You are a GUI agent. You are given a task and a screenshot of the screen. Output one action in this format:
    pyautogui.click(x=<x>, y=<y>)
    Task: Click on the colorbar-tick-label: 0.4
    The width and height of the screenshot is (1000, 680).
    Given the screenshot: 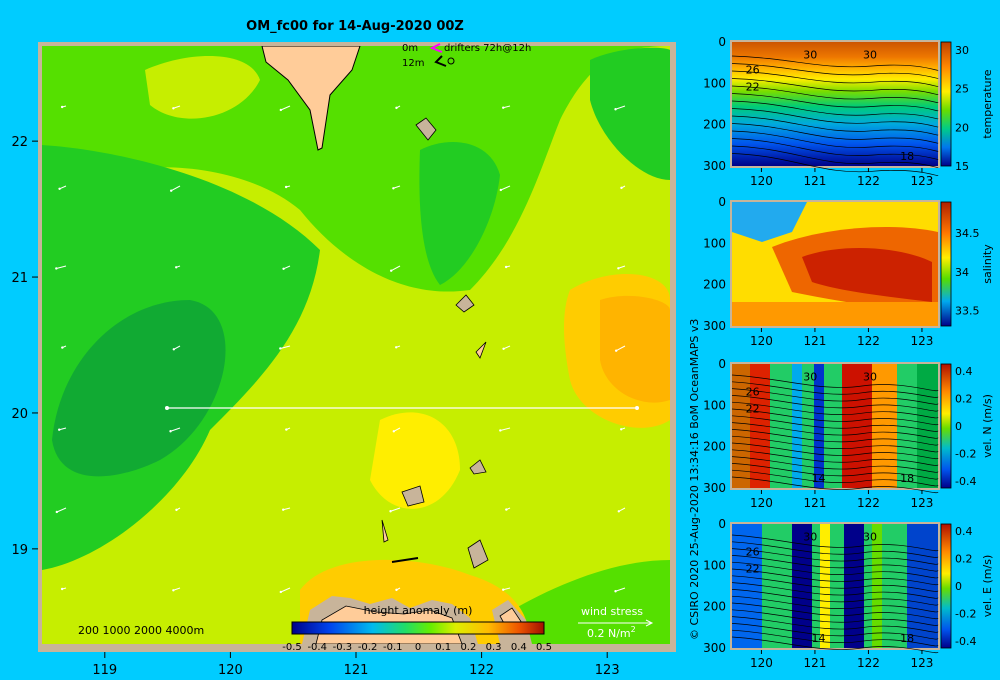 What is the action you would take?
    pyautogui.click(x=964, y=531)
    